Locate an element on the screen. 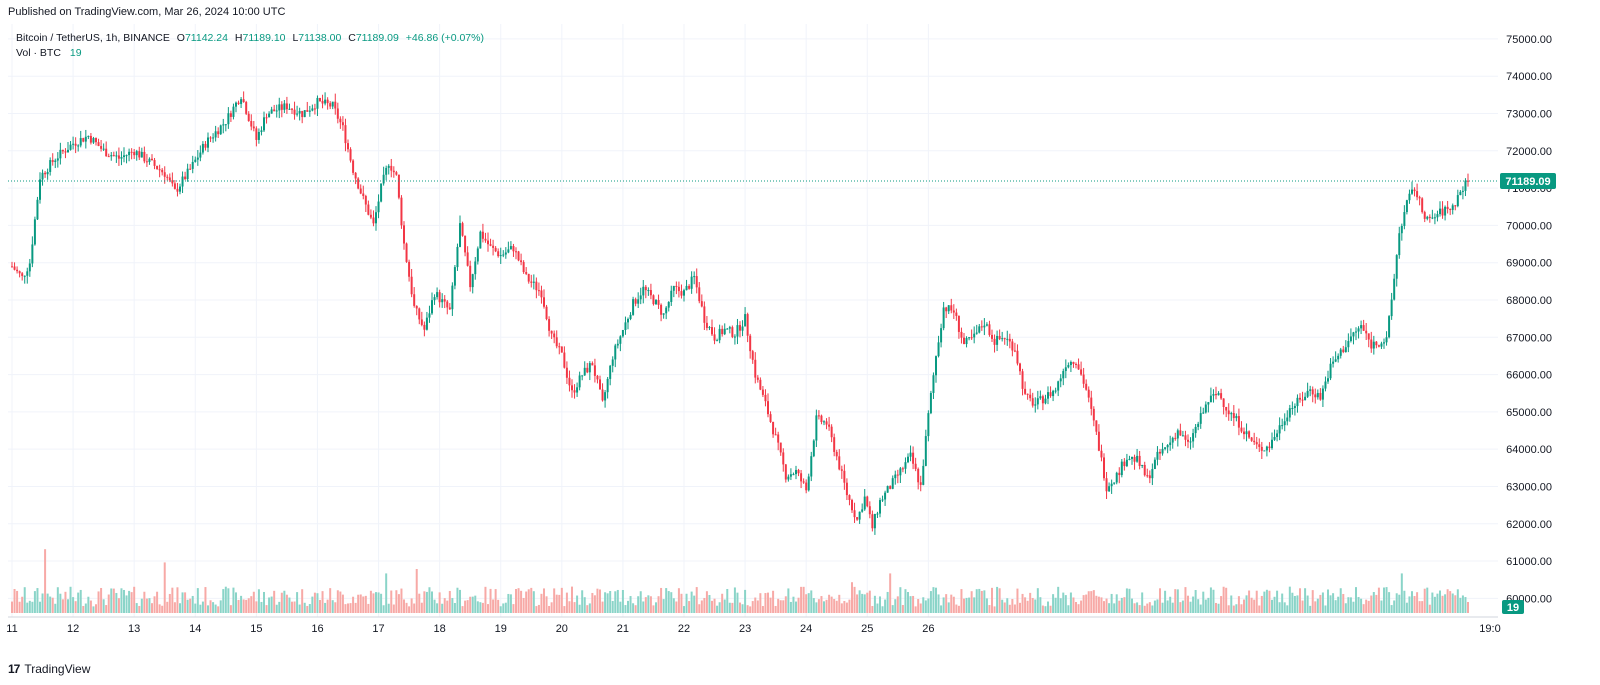 The image size is (1600, 685). symbol-title: Bitcoin / TetherUS, 1h, BINANCE is located at coordinates (93, 38).